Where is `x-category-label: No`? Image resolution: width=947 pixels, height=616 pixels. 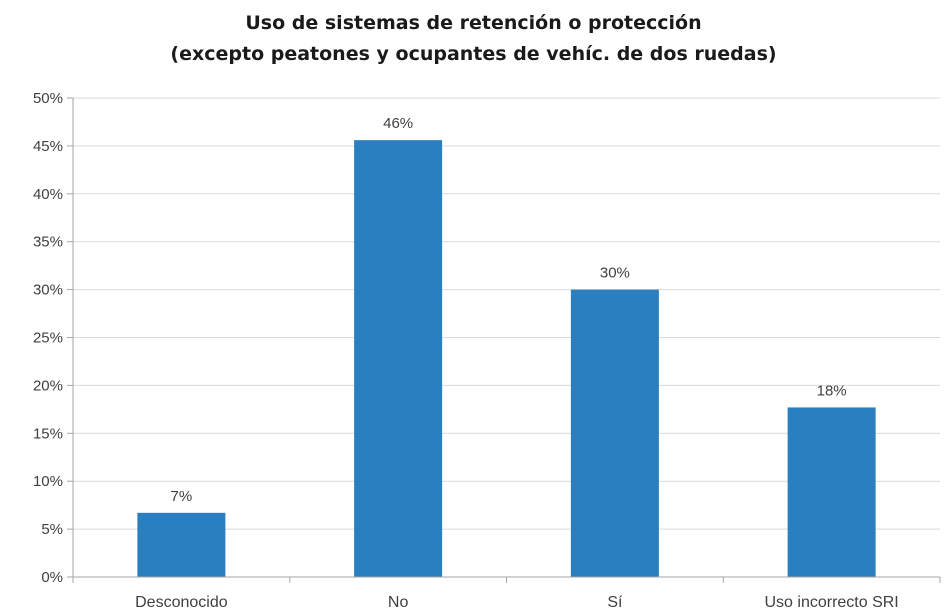
x-category-label: No is located at coordinates (398, 602).